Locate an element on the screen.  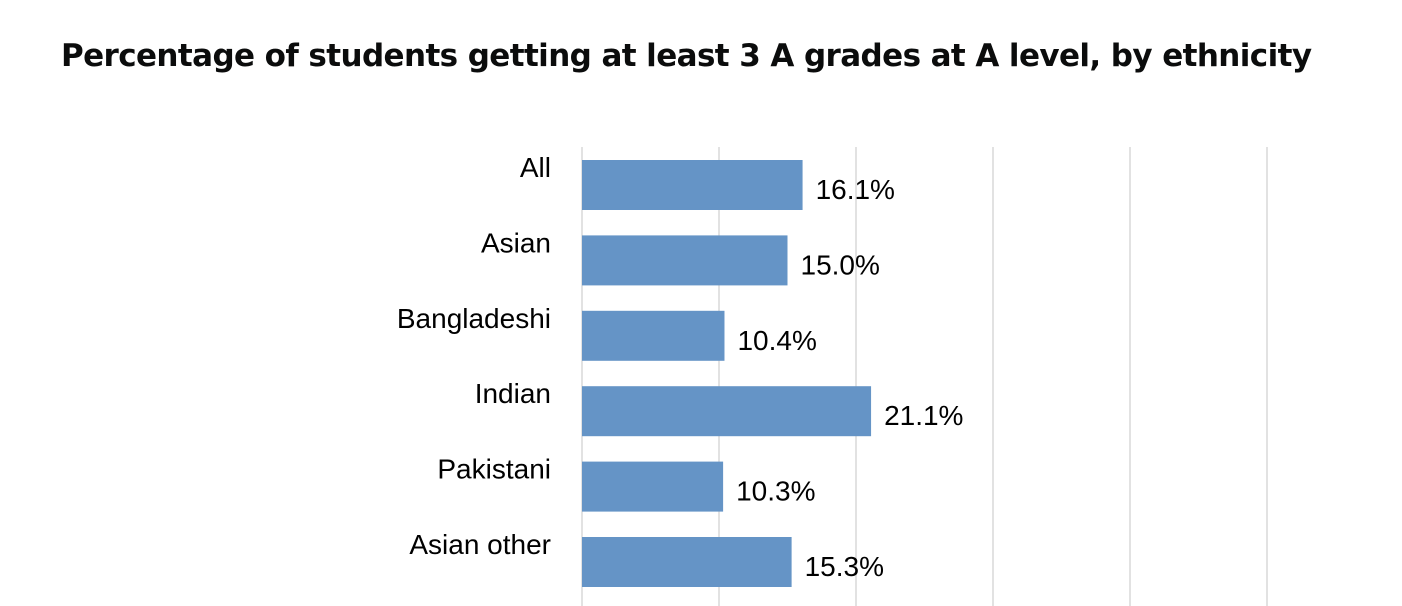
value-label-indian: 21.1% is located at coordinates (923, 415).